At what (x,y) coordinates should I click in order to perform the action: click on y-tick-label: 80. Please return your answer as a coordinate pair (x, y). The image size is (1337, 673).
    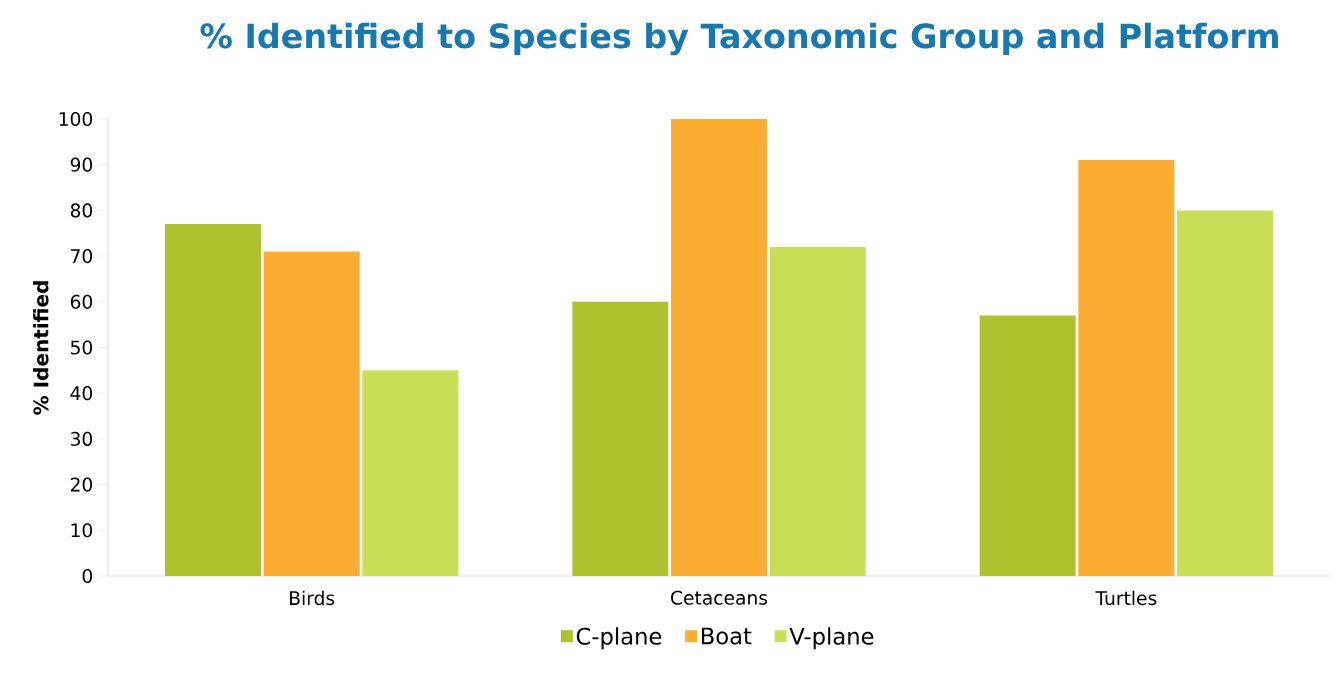
    Looking at the image, I should click on (81, 210).